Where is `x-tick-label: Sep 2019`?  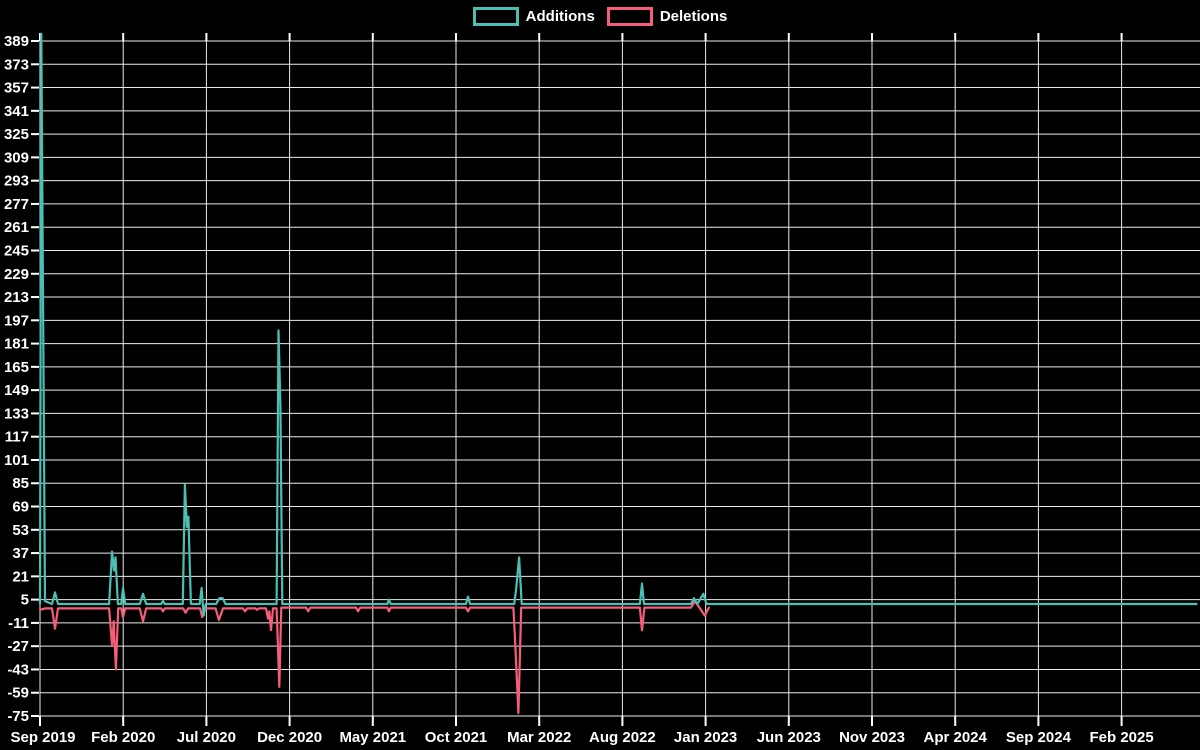
x-tick-label: Sep 2019 is located at coordinates (42, 737).